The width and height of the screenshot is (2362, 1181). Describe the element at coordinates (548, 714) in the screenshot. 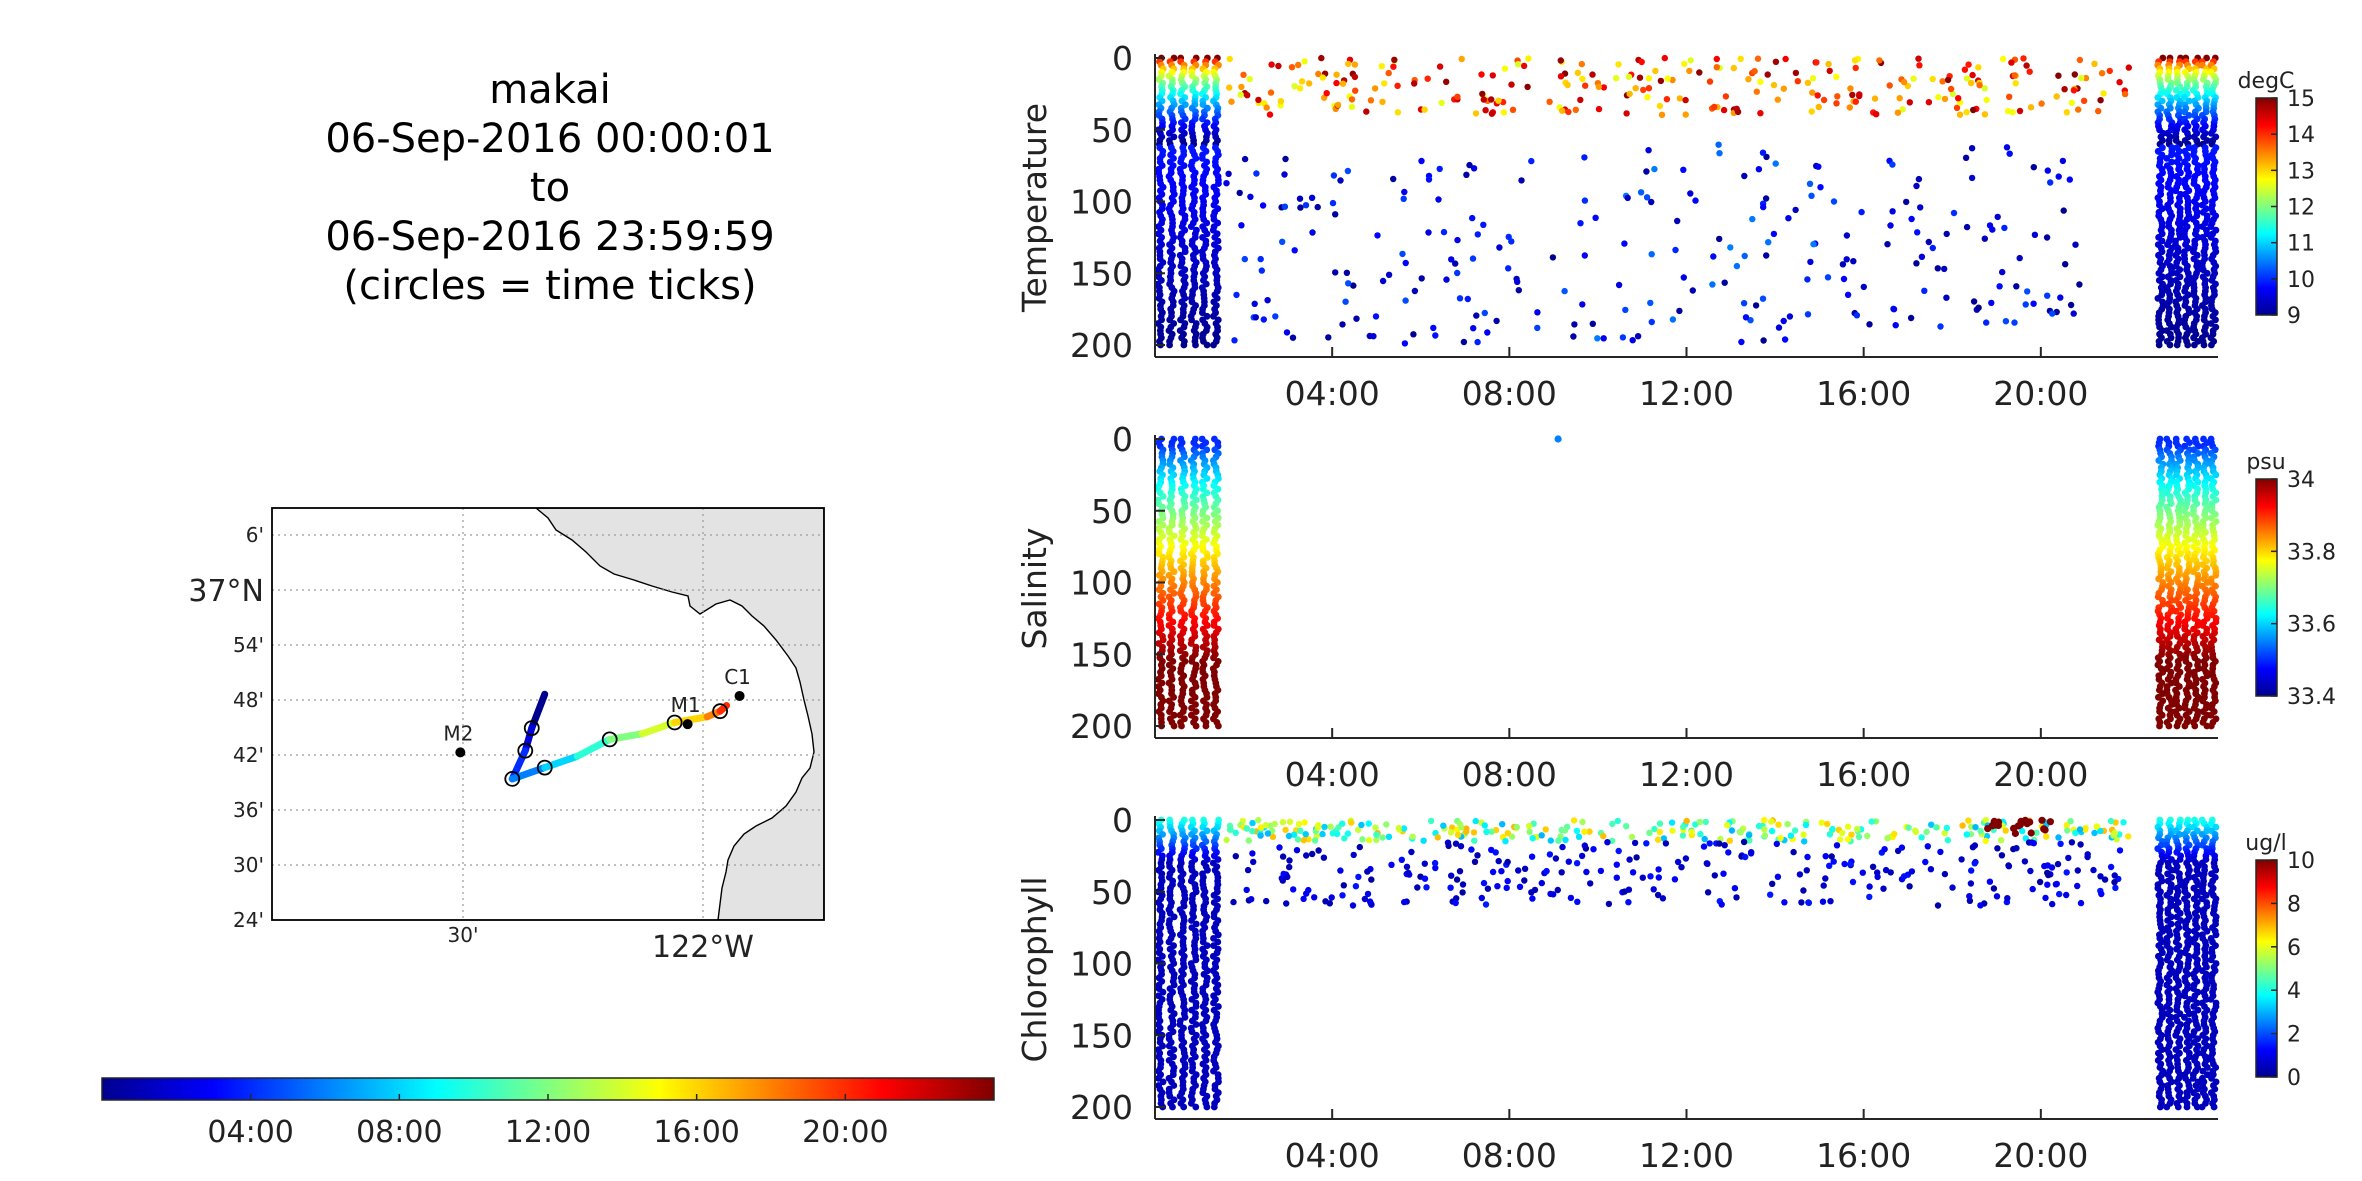

I see `map-area: C1 M1 M2` at that location.